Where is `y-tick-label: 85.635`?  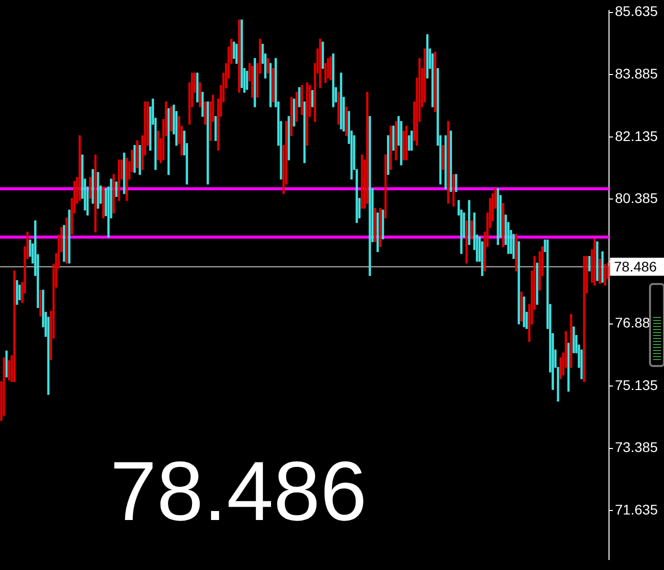
y-tick-label: 85.635 is located at coordinates (636, 11).